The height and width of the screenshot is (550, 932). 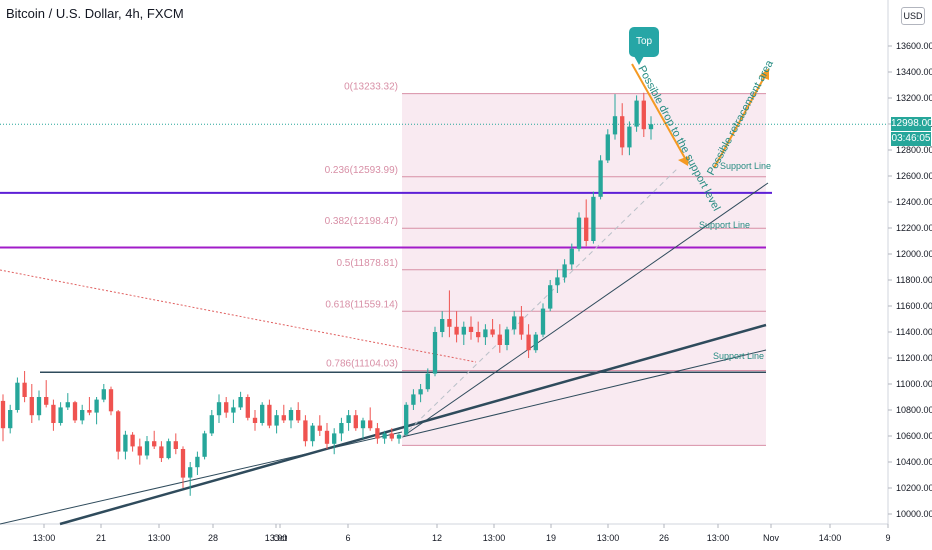 What do you see at coordinates (664, 538) in the screenshot?
I see `x-tick-label: 26` at bounding box center [664, 538].